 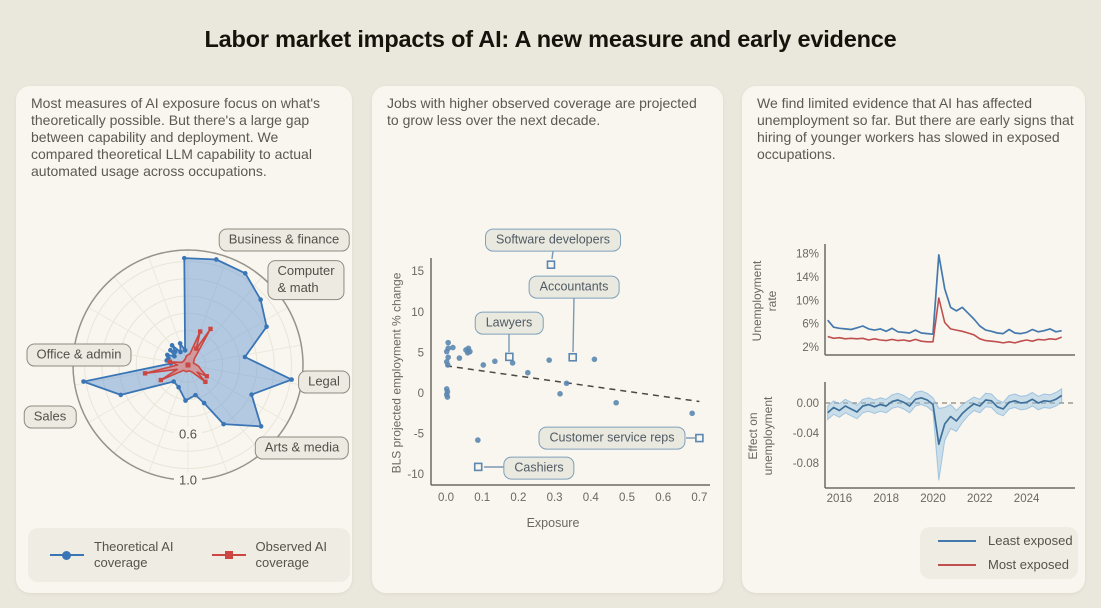 What do you see at coordinates (396, 373) in the screenshot?
I see `scatter-y-axis-label: BLS projected employment % change` at bounding box center [396, 373].